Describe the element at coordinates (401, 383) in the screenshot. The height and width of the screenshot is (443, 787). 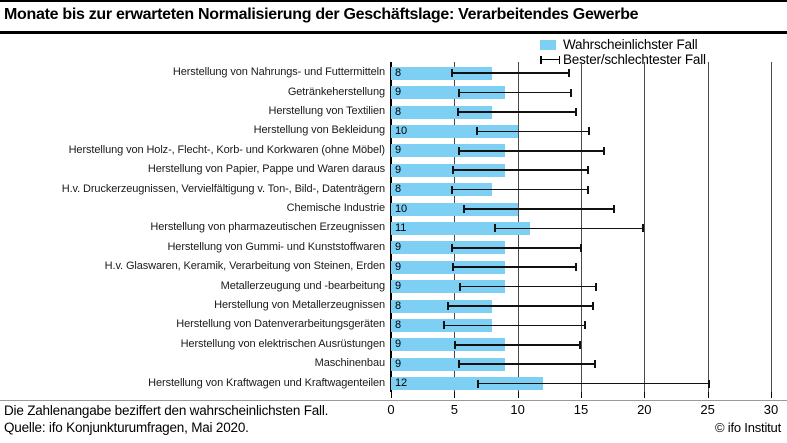
I see `bar-value-label: 12` at that location.